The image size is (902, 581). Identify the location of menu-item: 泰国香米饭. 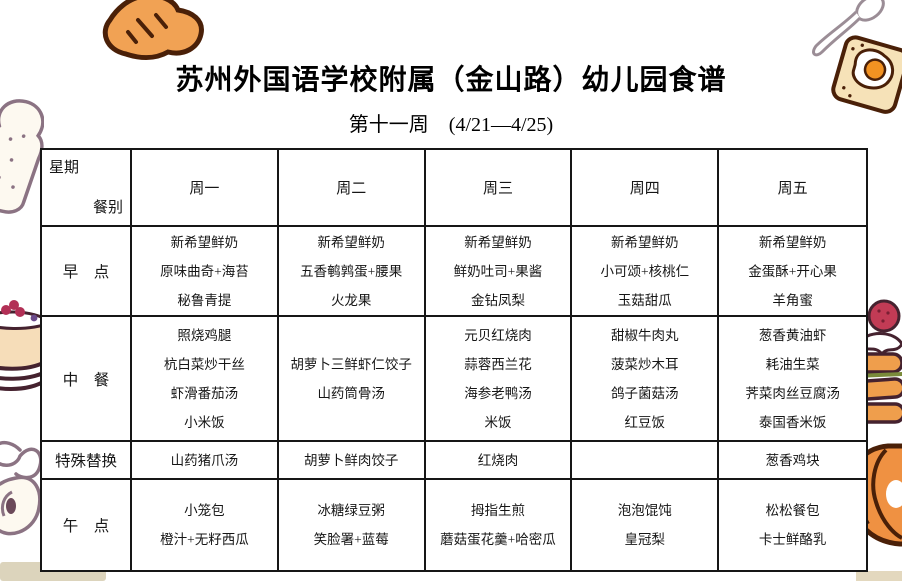
(792, 422).